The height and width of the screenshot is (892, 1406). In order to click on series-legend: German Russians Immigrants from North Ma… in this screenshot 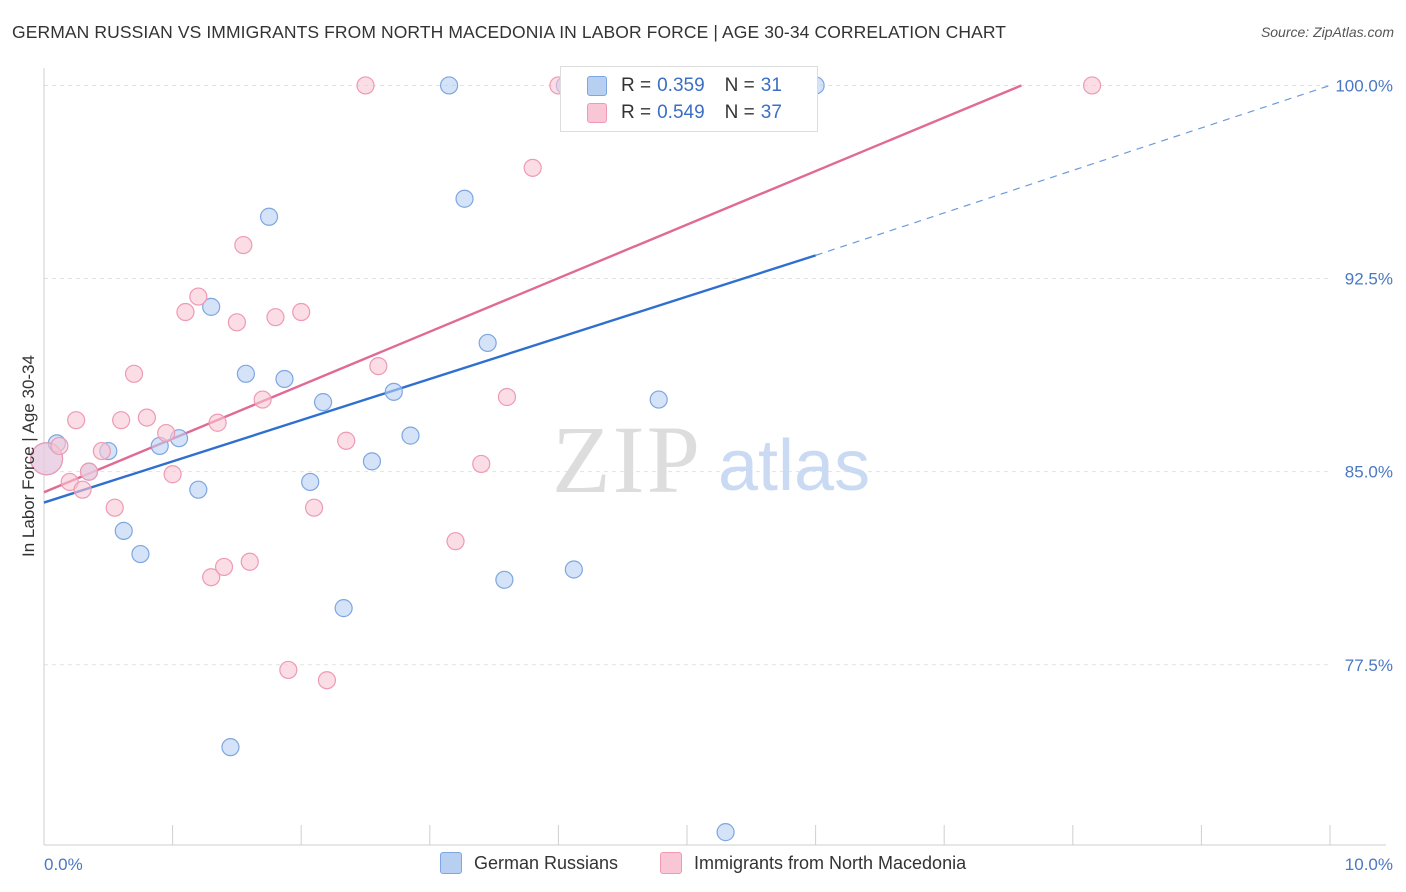, I will do `click(703, 865)`.